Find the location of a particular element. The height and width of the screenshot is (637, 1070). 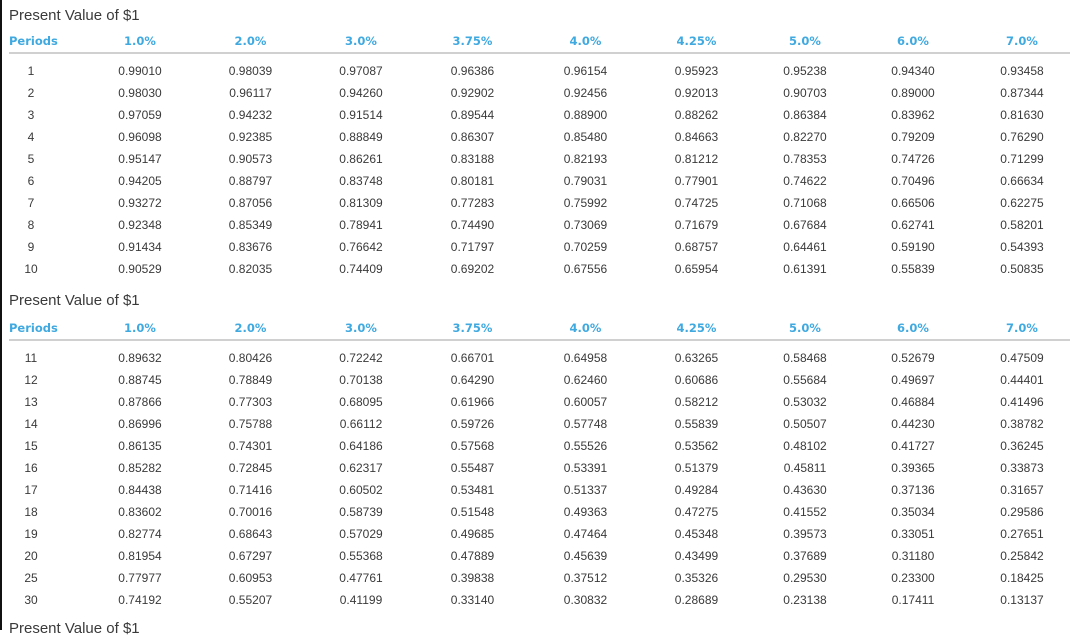

pv-factor-cell: 0.58201 is located at coordinates (1022, 225).